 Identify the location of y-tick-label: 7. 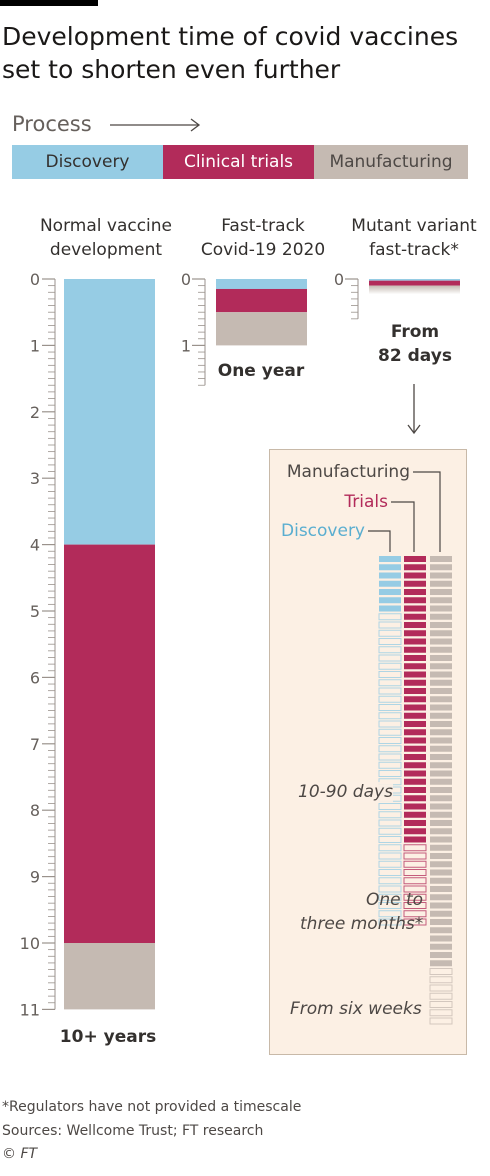
(35, 744).